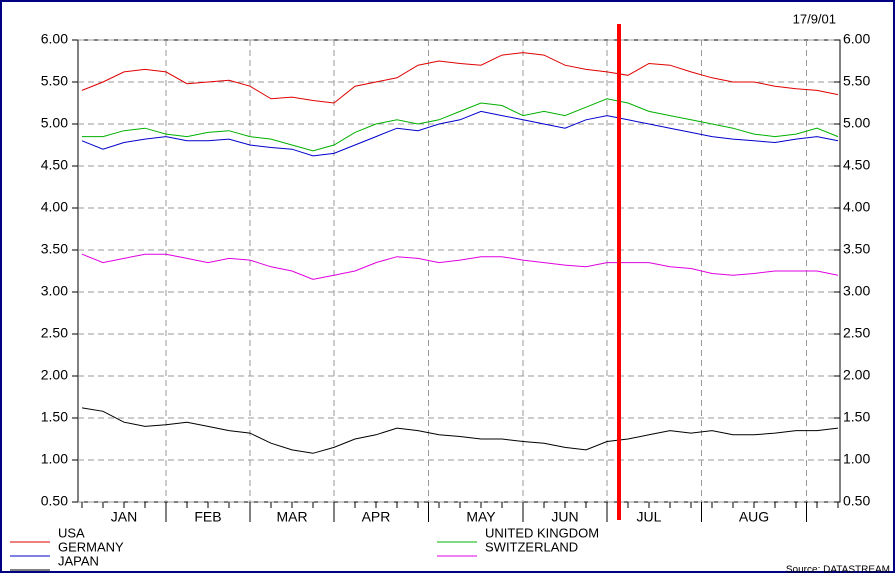  Describe the element at coordinates (856, 291) in the screenshot. I see `y2-tick-label: 3.00` at that location.